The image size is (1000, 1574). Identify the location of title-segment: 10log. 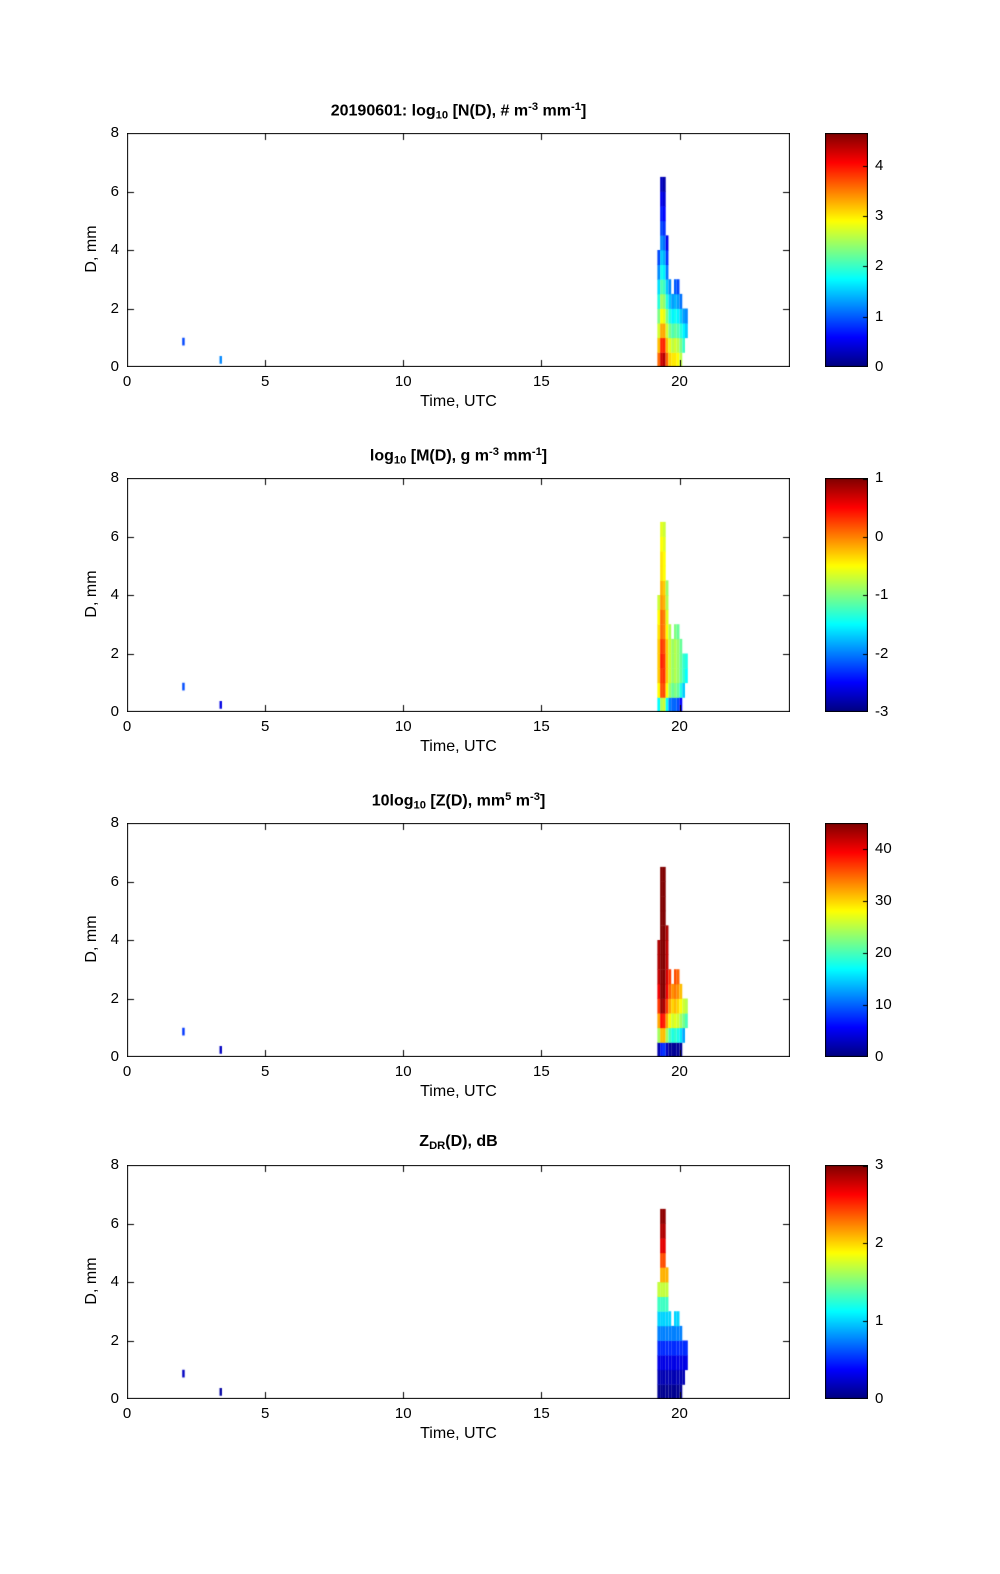
(392, 801).